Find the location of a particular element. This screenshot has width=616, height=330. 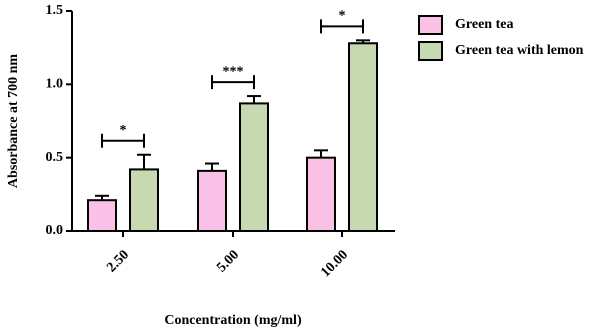

legend-label: Green tea is located at coordinates (484, 24).